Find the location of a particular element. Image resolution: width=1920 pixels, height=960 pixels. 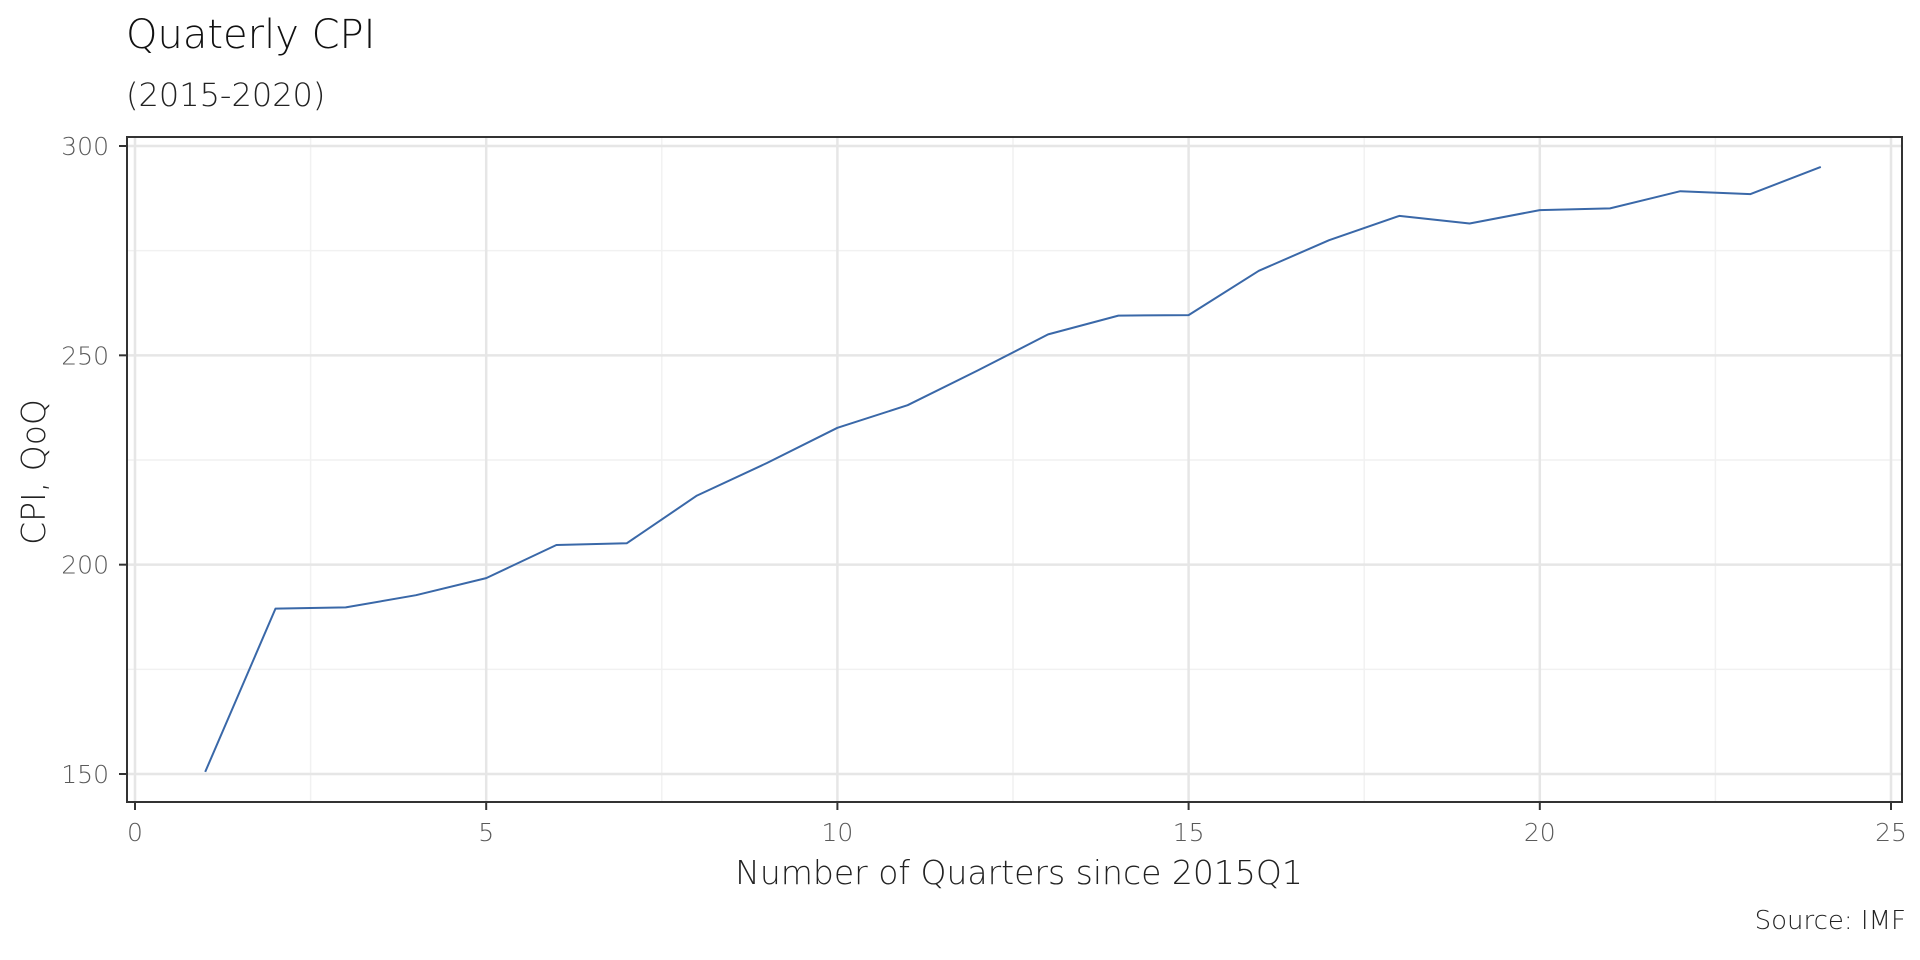

chart-subtitle: (2015-2020) is located at coordinates (226, 95).